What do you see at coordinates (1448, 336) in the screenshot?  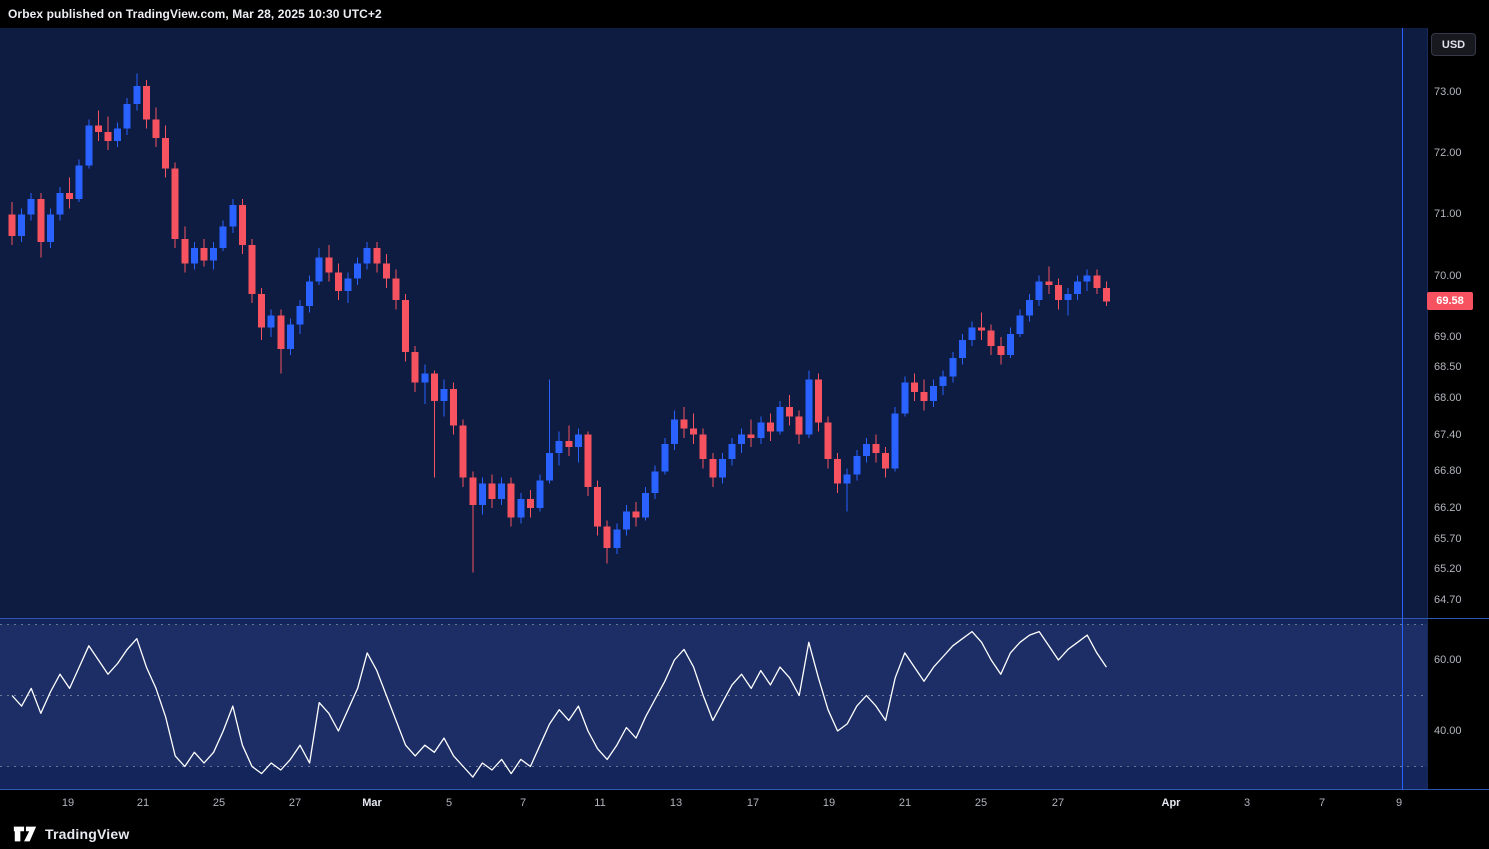 I see `price-axis-label: 69.00` at bounding box center [1448, 336].